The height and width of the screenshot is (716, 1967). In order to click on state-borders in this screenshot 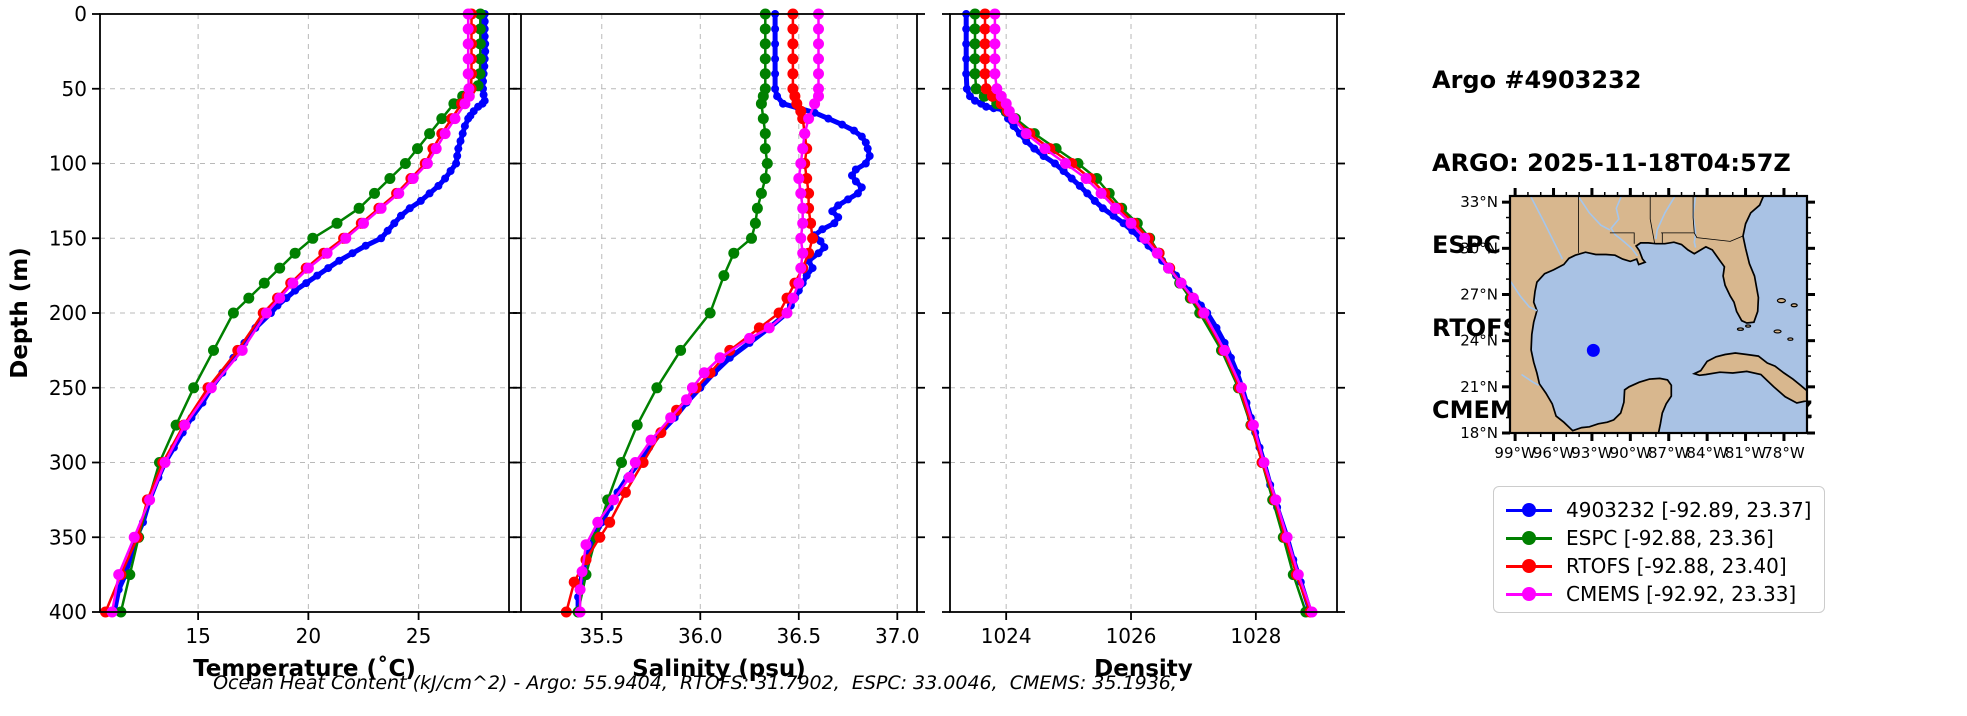, I will do `click(1661, 224)`.